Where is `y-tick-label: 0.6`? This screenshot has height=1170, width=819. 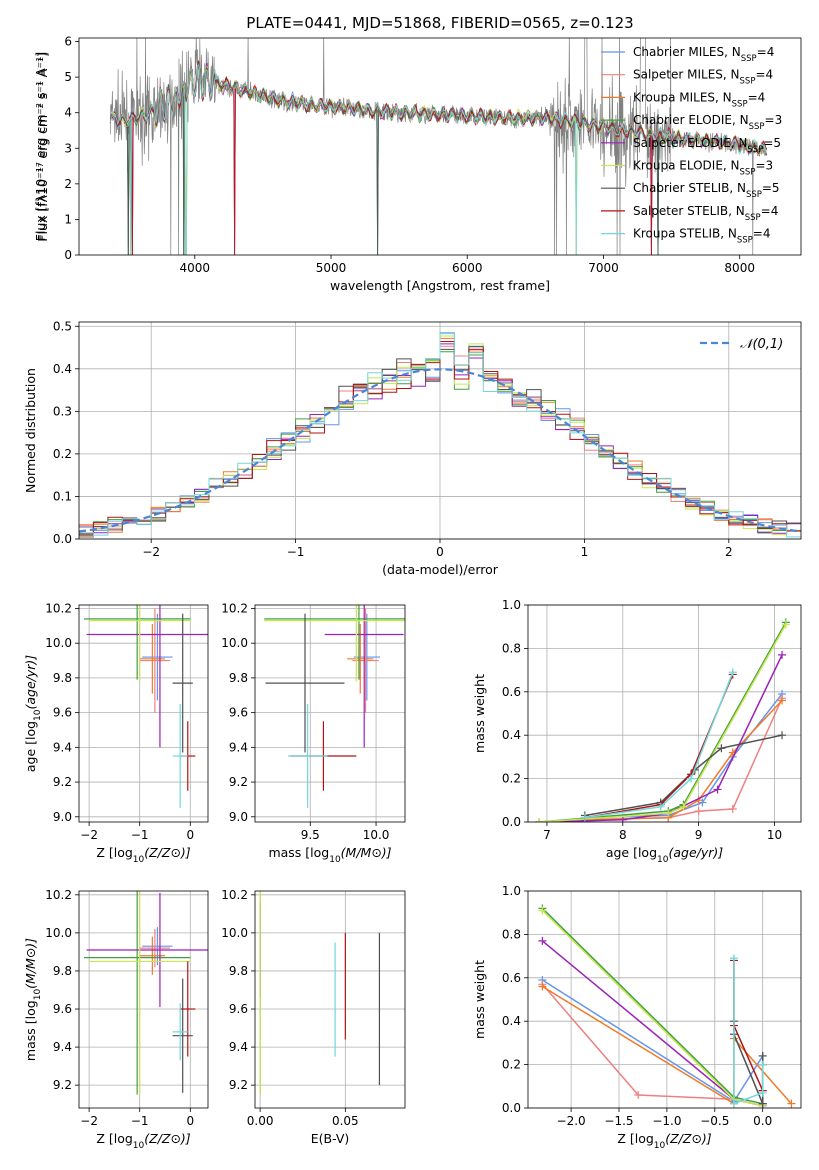 y-tick-label: 0.6 is located at coordinates (511, 692).